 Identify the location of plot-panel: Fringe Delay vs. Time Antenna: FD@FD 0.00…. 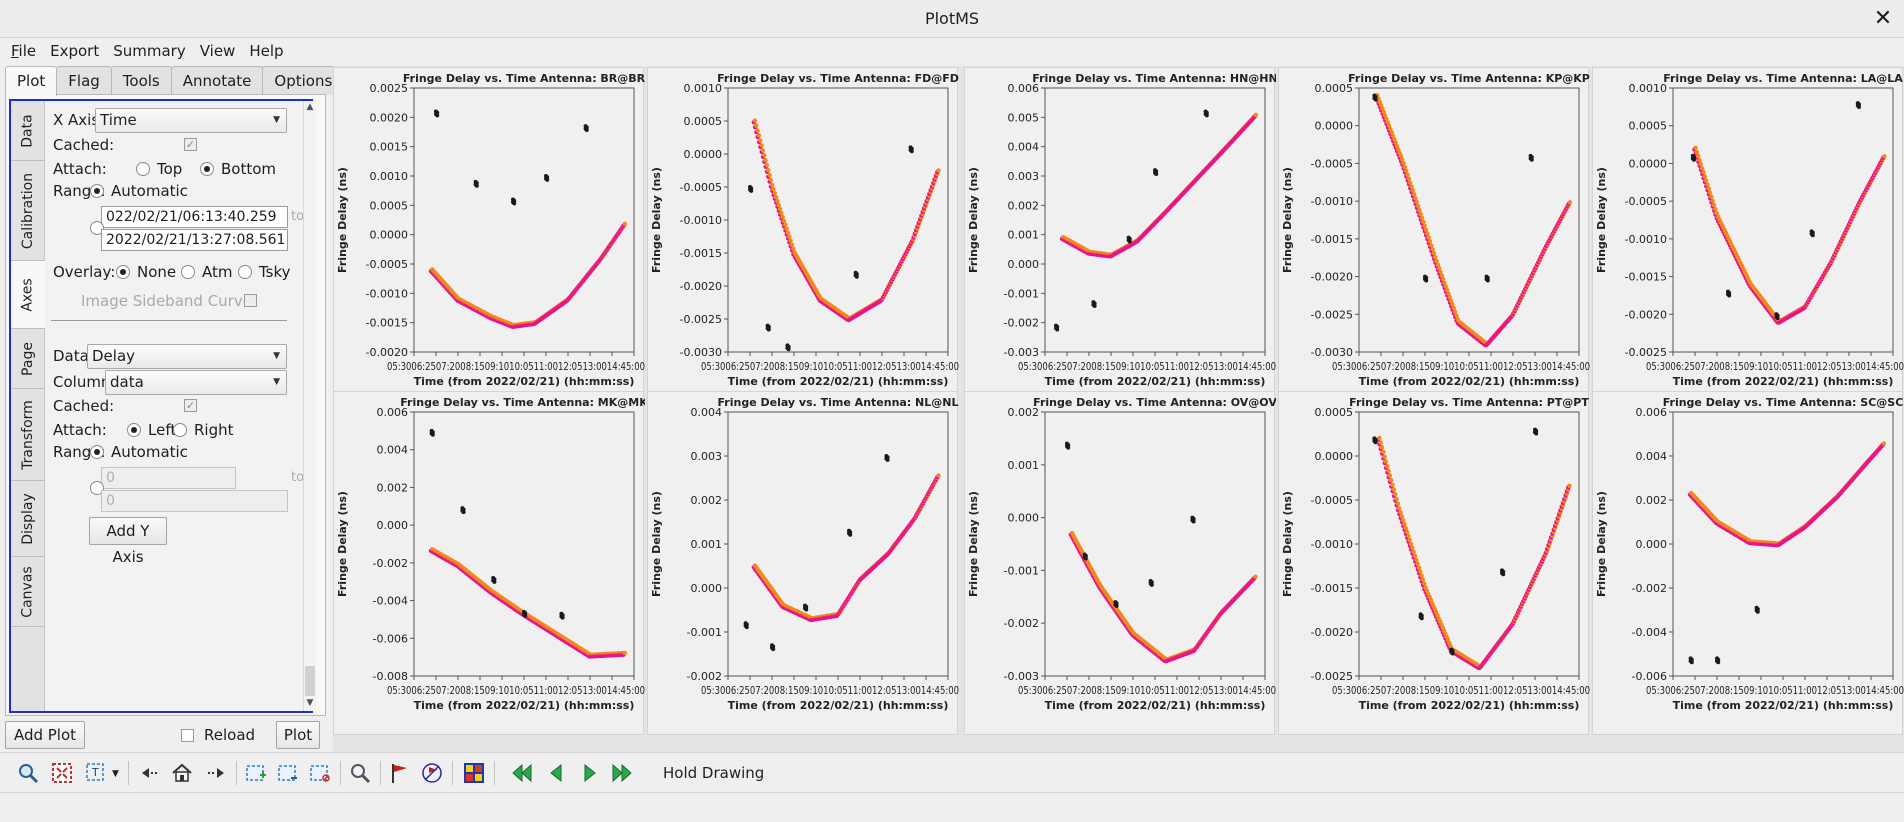
(803, 239).